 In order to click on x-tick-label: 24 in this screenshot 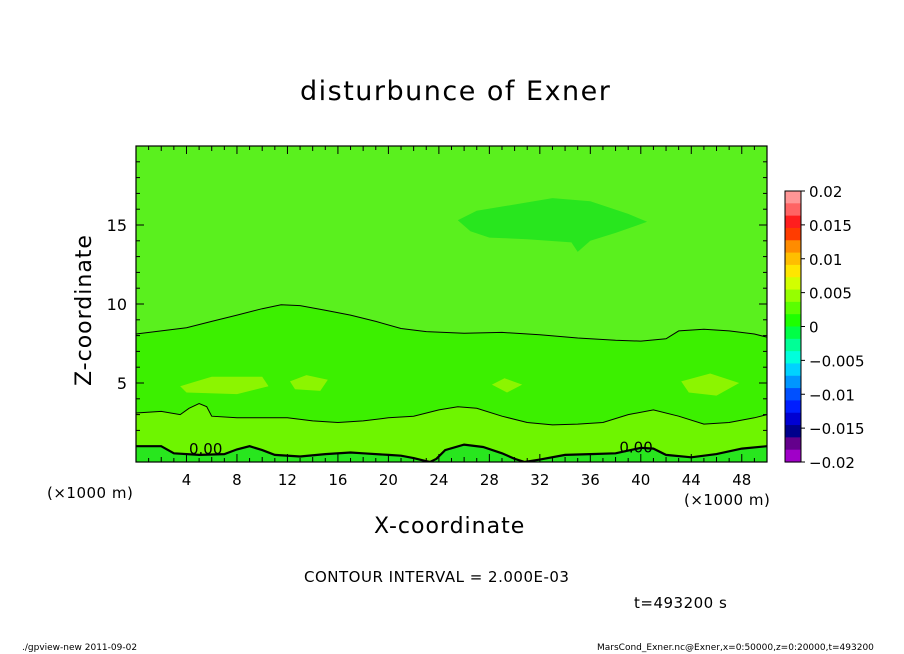, I will do `click(438, 480)`.